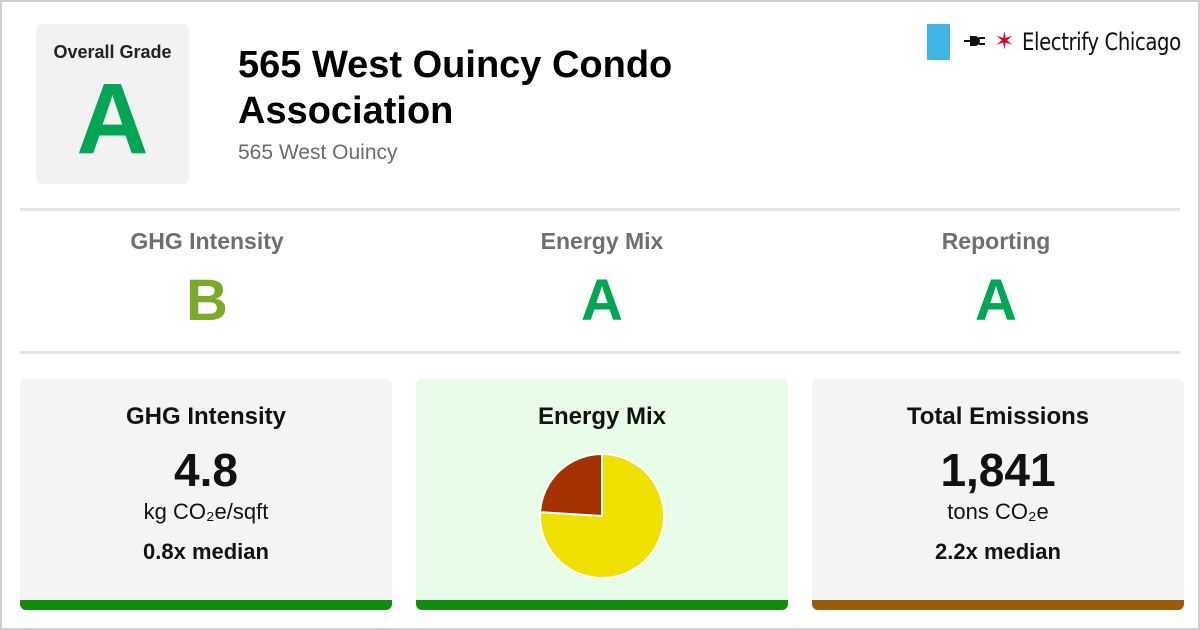 The width and height of the screenshot is (1200, 630). What do you see at coordinates (939, 42) in the screenshot?
I see `chicago-flag-stripe-icon` at bounding box center [939, 42].